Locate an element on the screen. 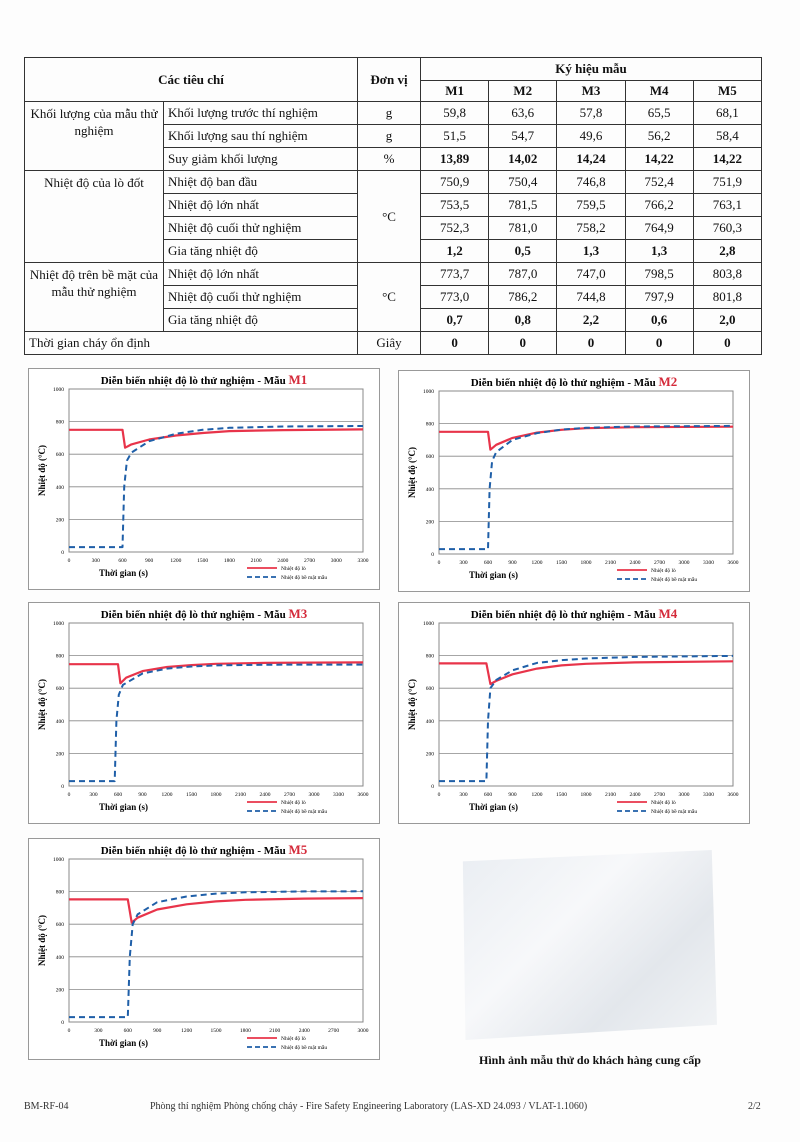 This screenshot has width=800, height=1142. x-tick-label: 2100 is located at coordinates (610, 563).